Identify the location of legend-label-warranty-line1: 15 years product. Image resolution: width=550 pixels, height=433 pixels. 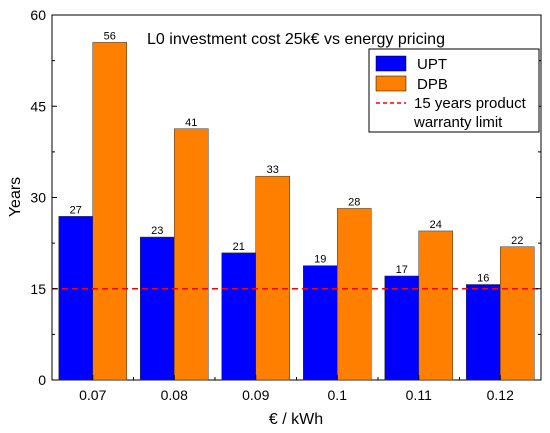
(470, 103).